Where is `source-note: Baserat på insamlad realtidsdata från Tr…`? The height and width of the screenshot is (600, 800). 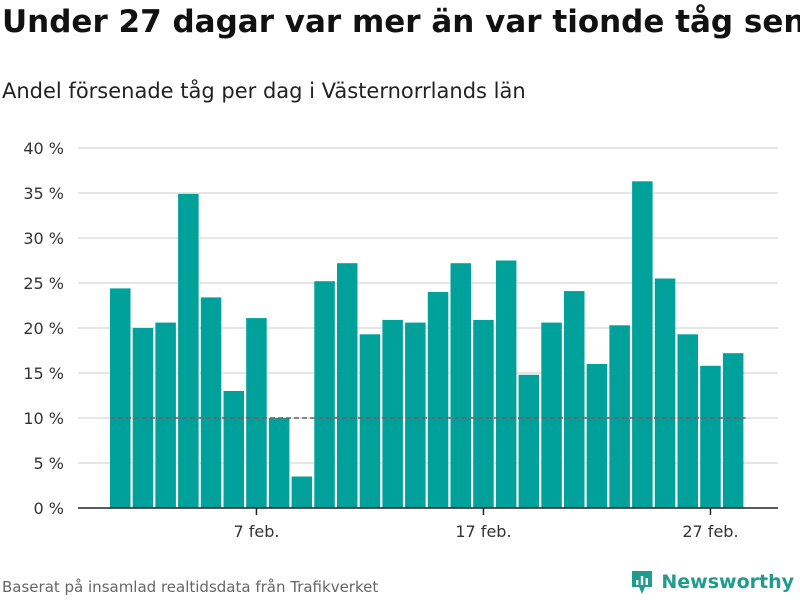 source-note: Baserat på insamlad realtidsdata från Tr… is located at coordinates (190, 587).